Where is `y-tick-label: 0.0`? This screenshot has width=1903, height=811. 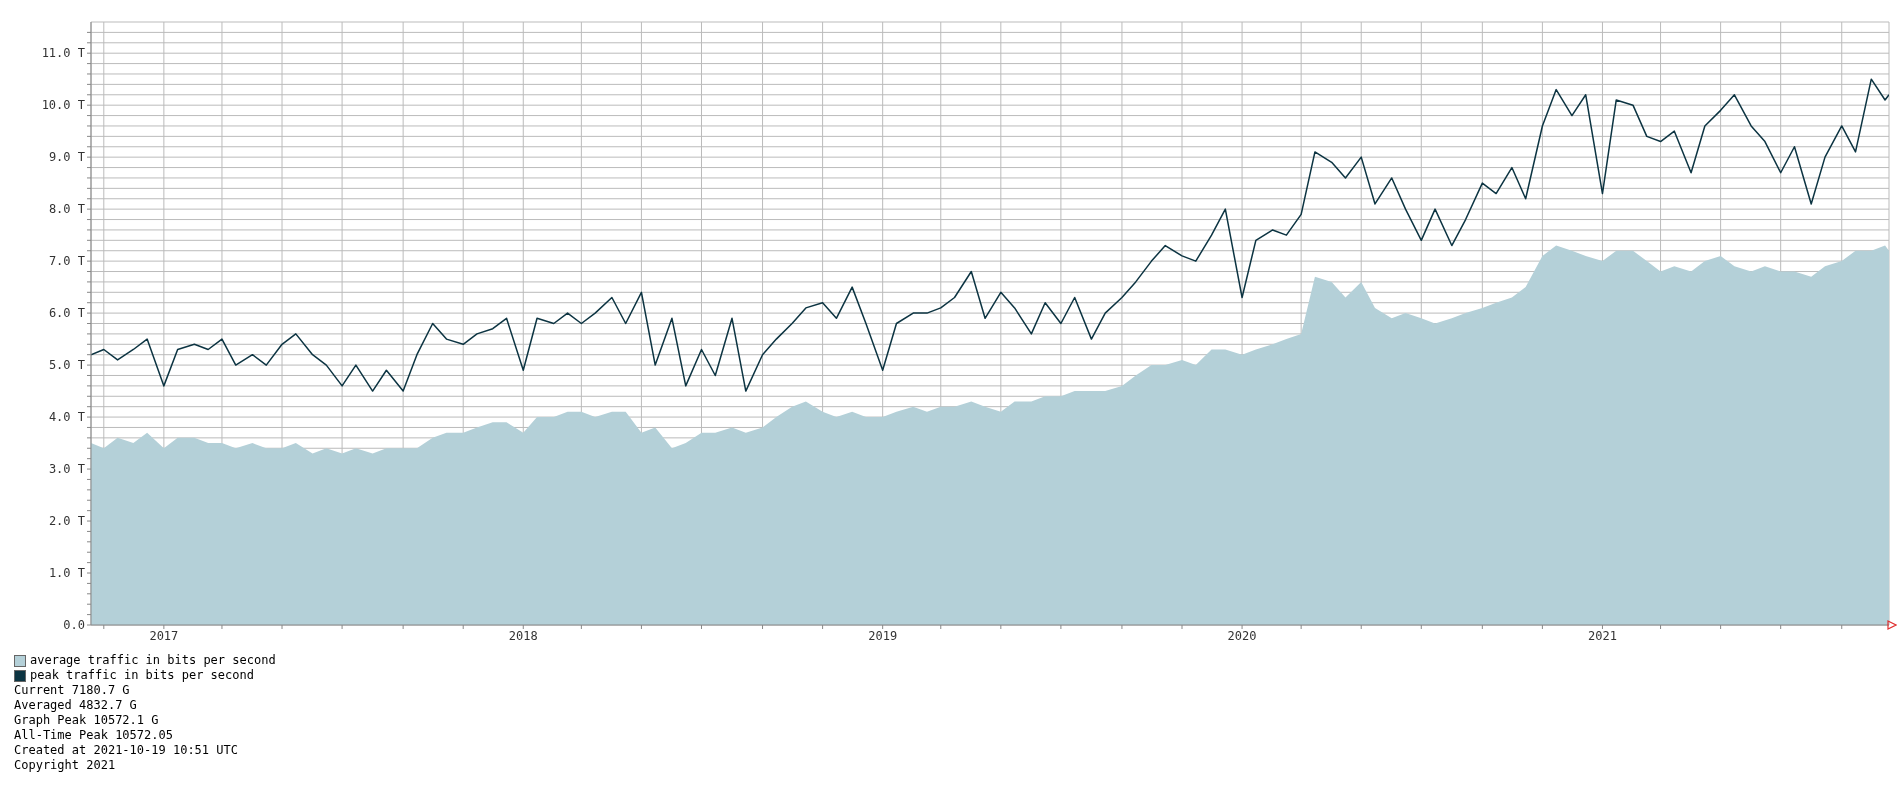 y-tick-label: 0.0 is located at coordinates (74, 625).